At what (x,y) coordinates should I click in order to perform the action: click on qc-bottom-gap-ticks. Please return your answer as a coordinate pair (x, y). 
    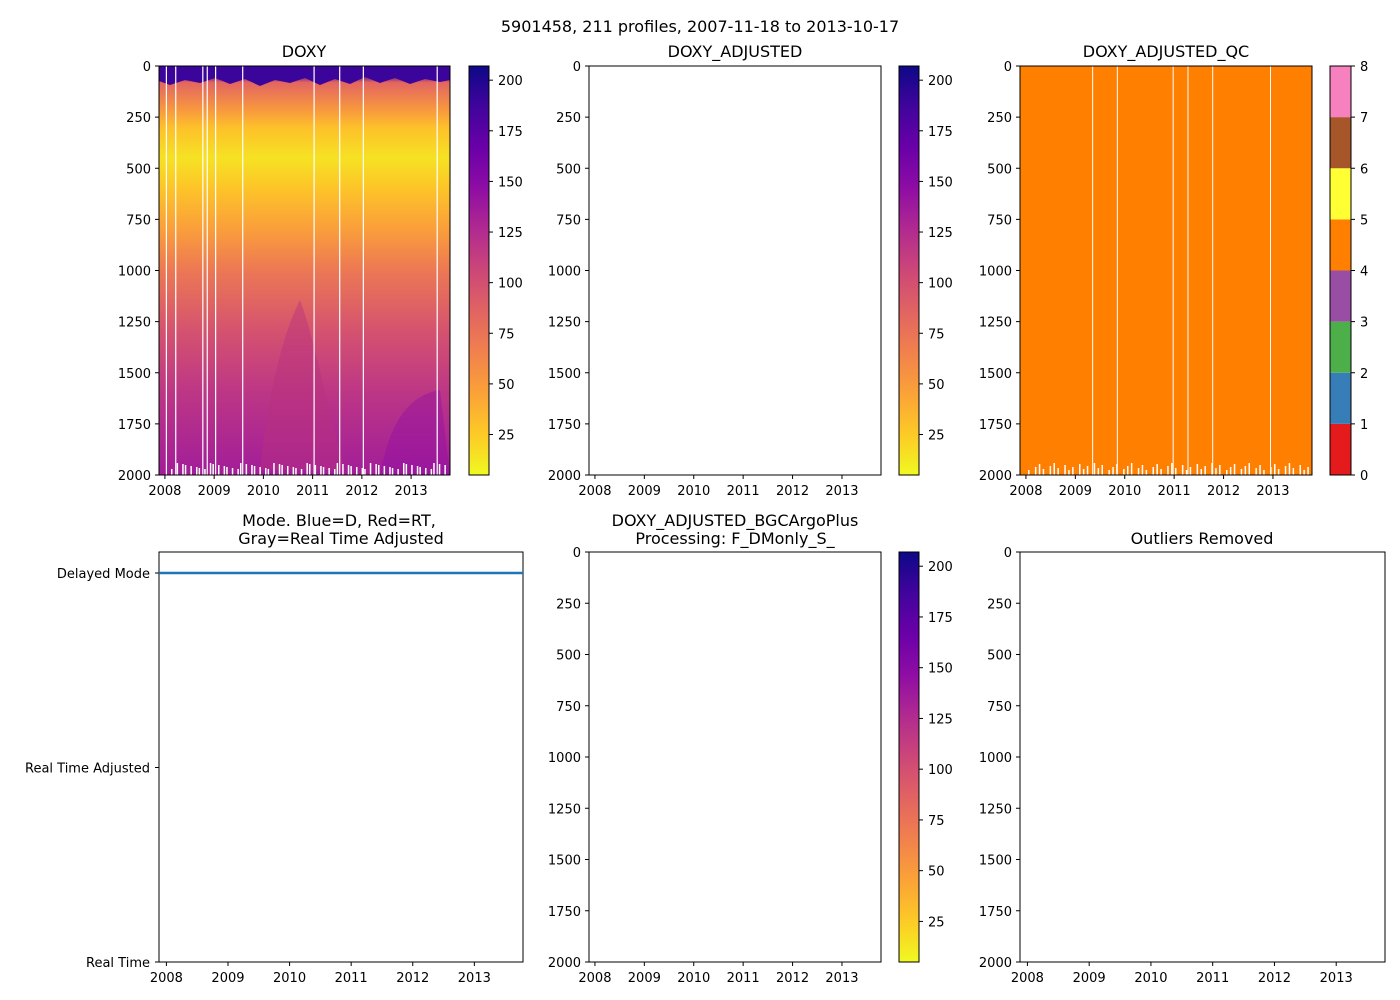
    Looking at the image, I should click on (1168, 469).